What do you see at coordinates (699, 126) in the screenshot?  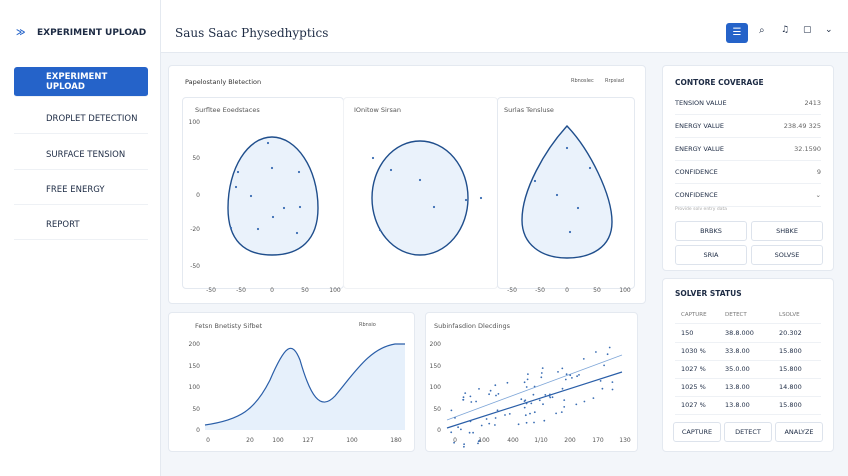 I see `row-label: ENERGY VALUE` at bounding box center [699, 126].